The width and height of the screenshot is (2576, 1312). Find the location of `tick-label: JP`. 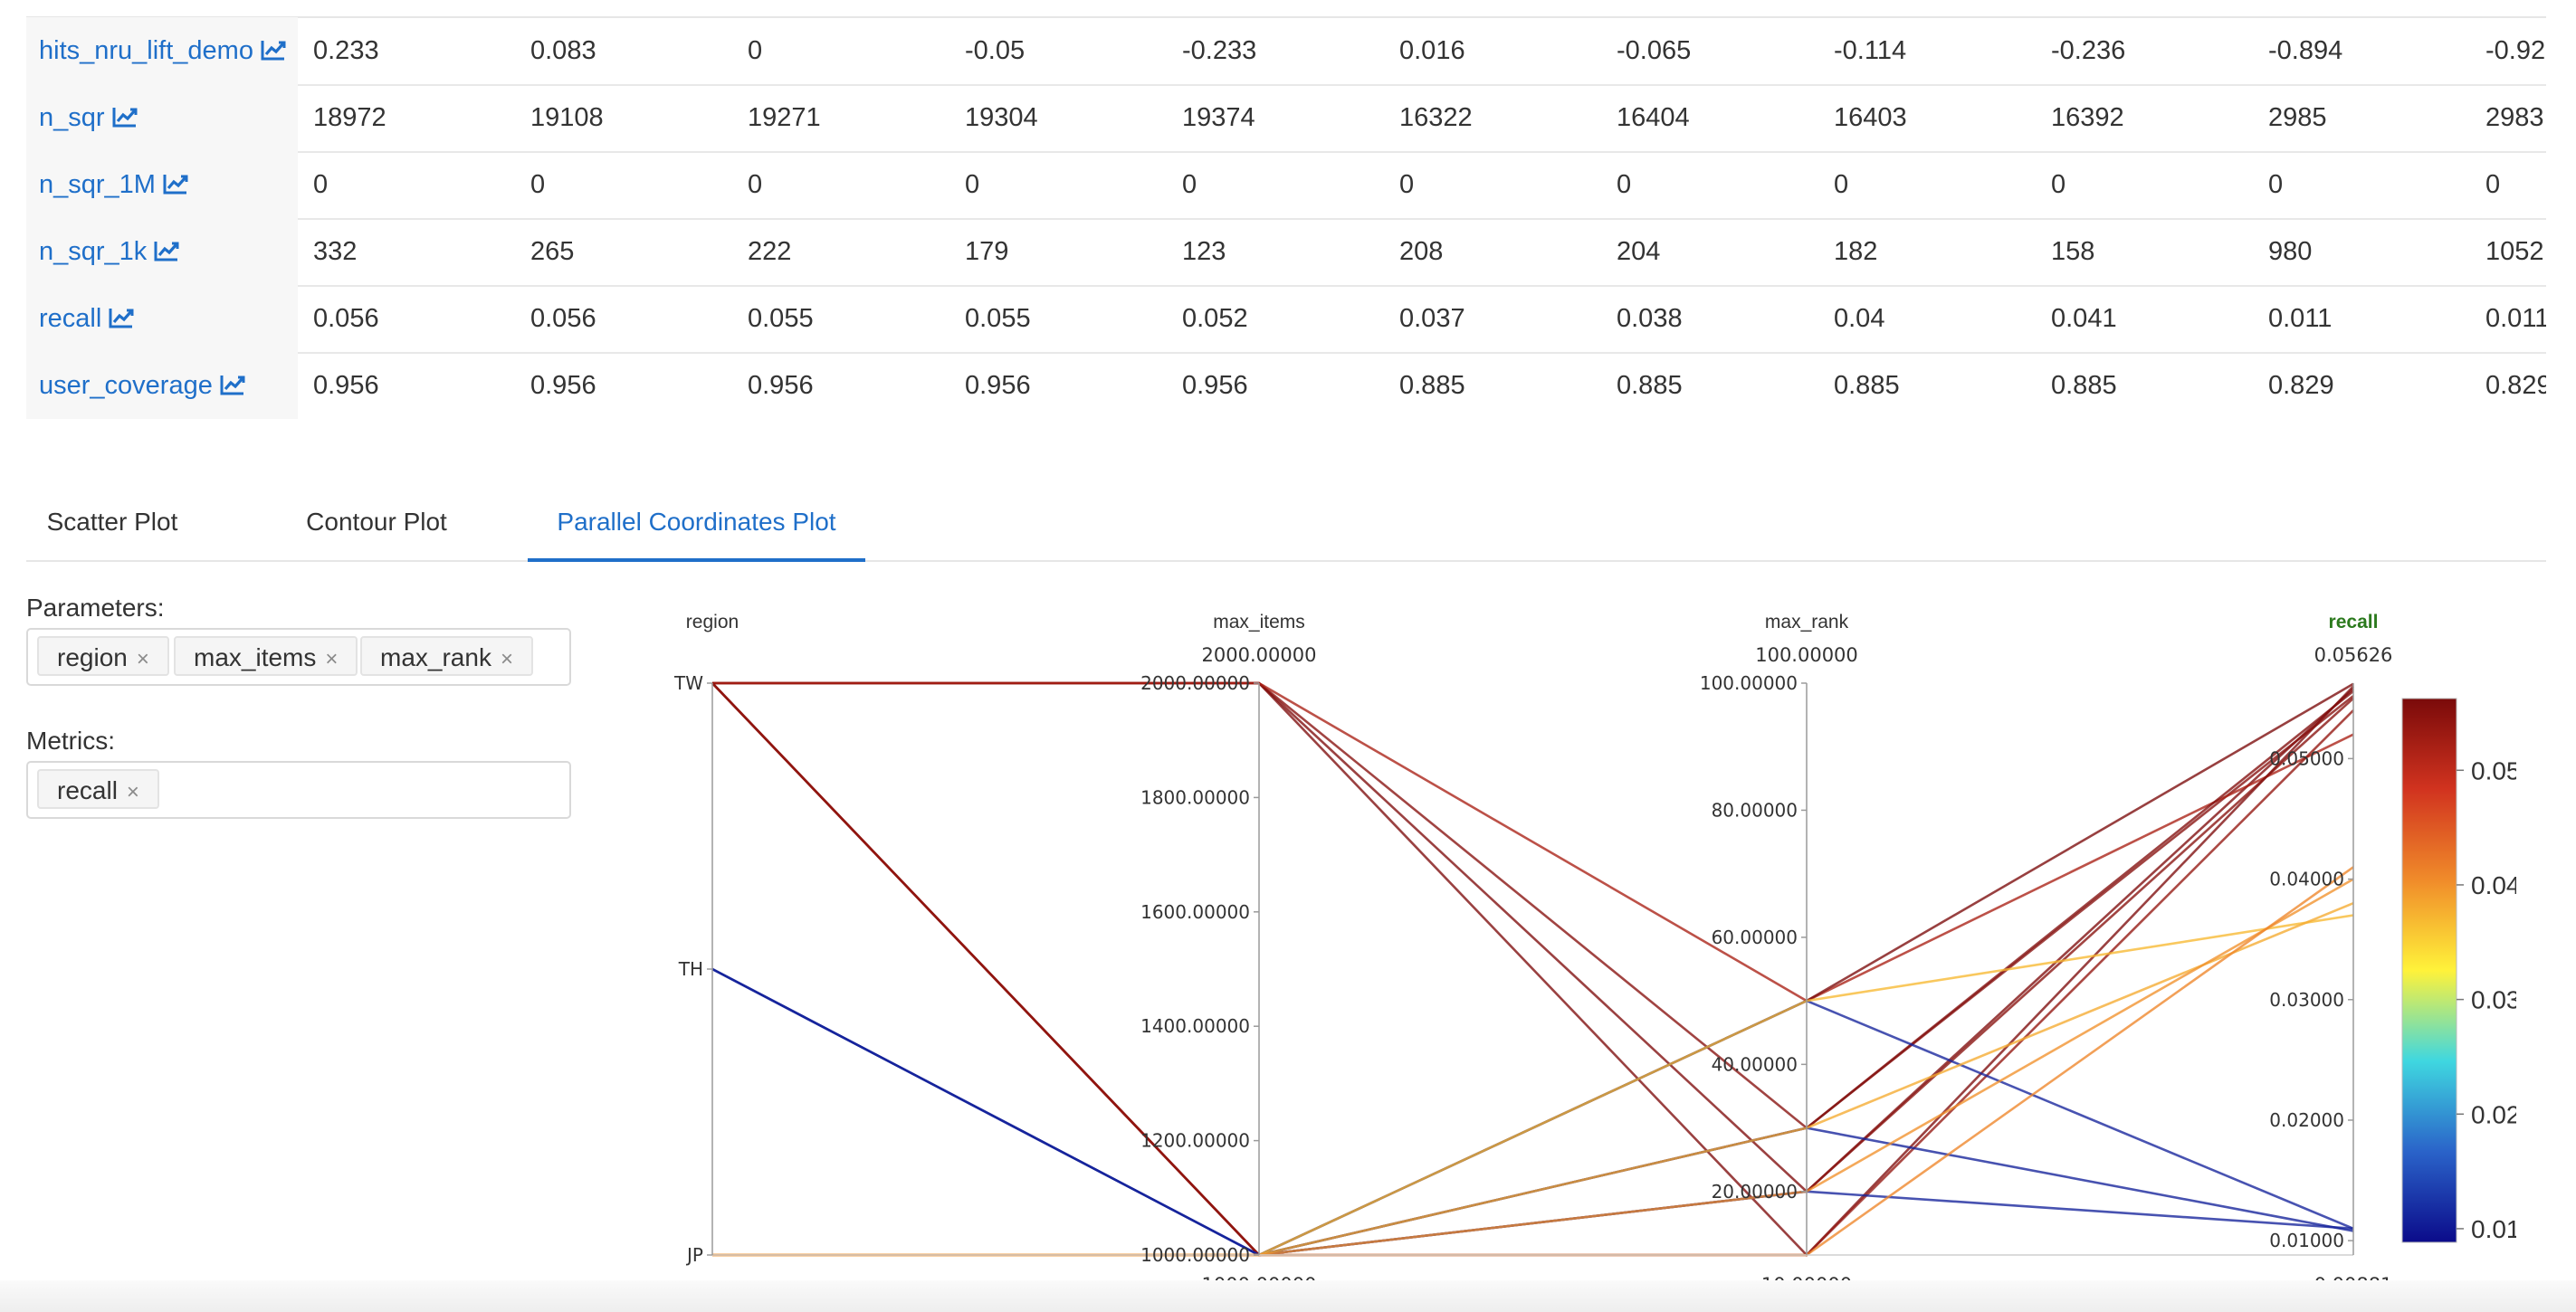

tick-label: JP is located at coordinates (694, 1255).